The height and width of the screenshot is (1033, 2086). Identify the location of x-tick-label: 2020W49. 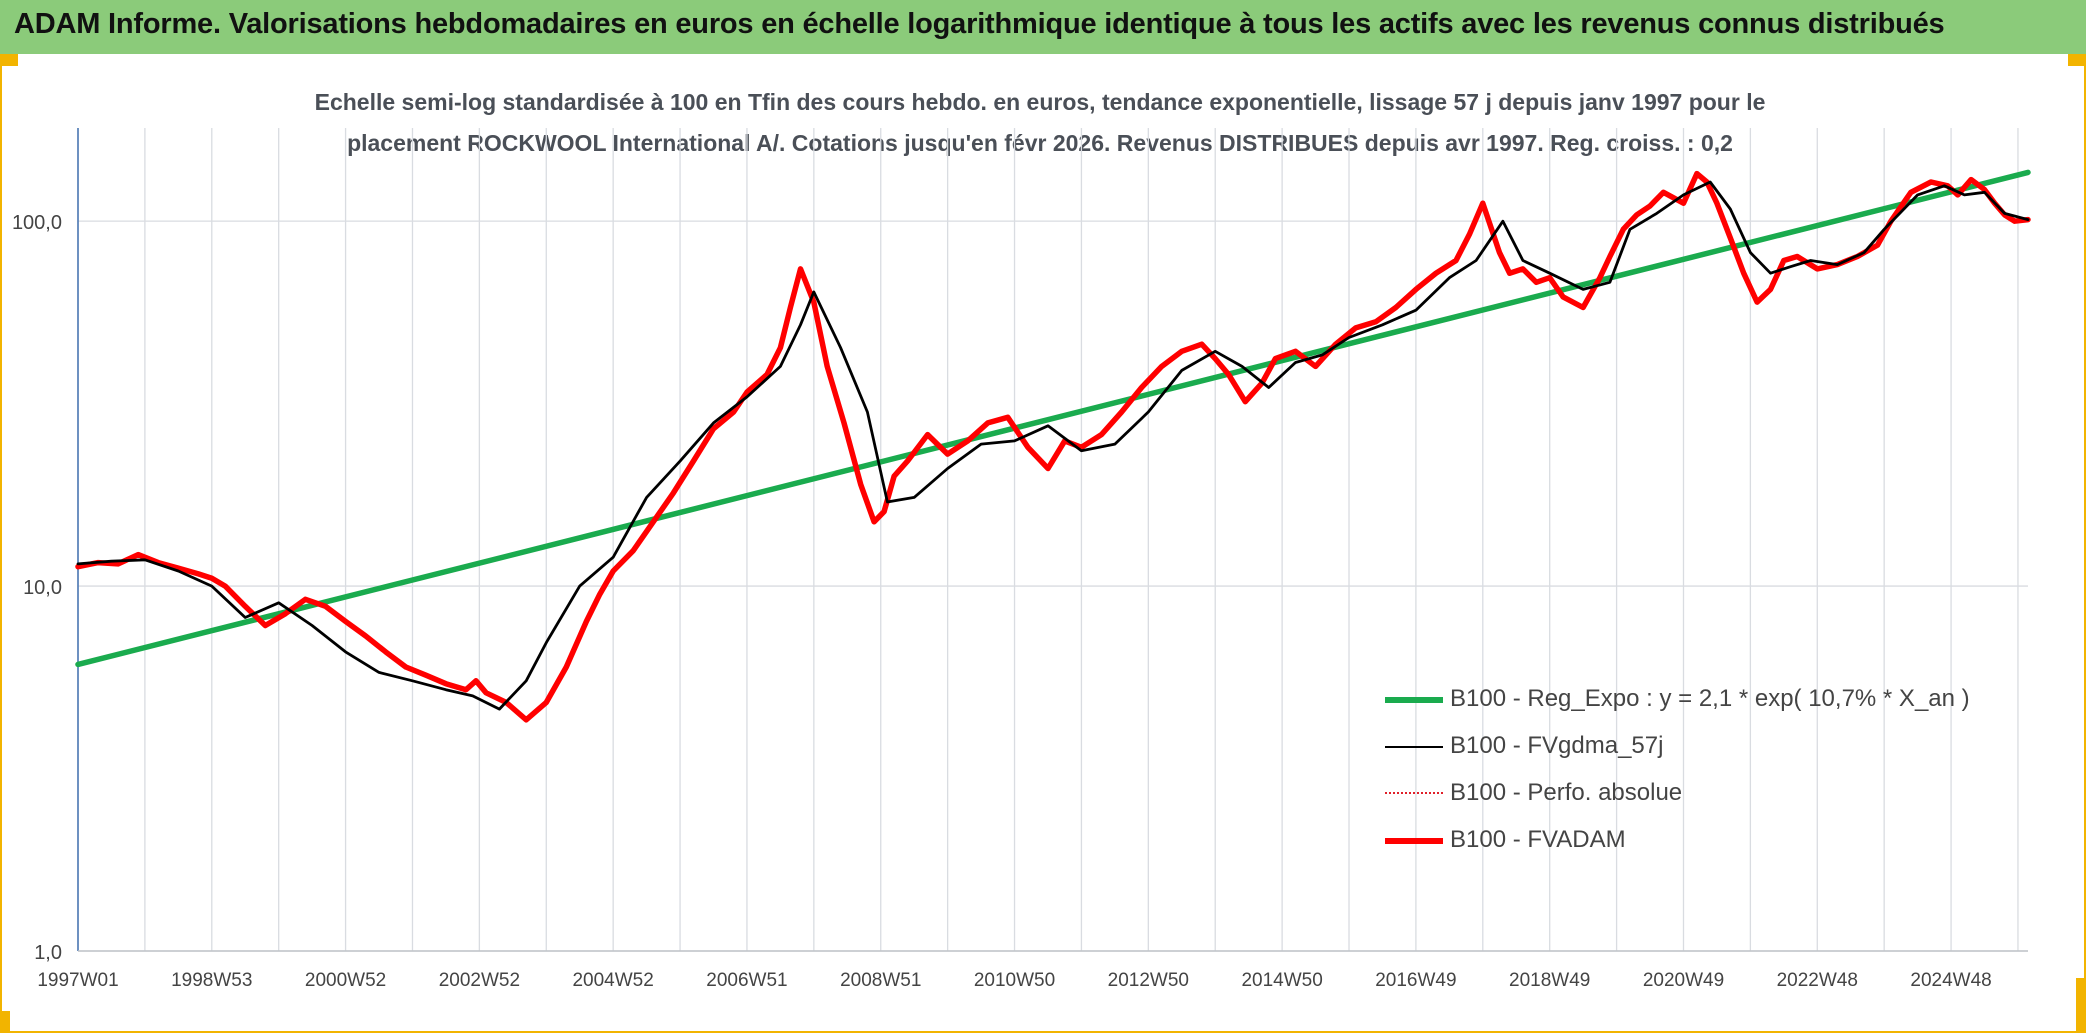
(1683, 980).